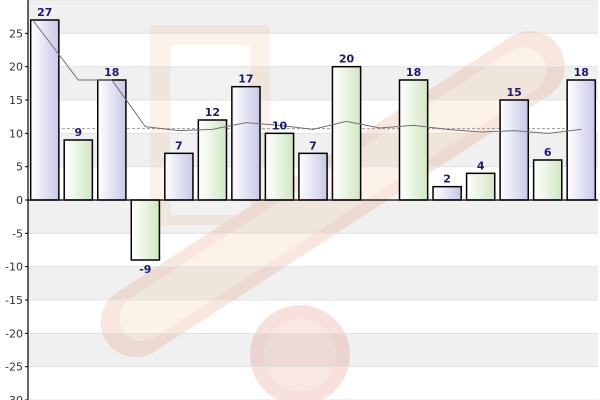 This screenshot has height=400, width=600. What do you see at coordinates (17, 233) in the screenshot?
I see `y-tick-label: -5` at bounding box center [17, 233].